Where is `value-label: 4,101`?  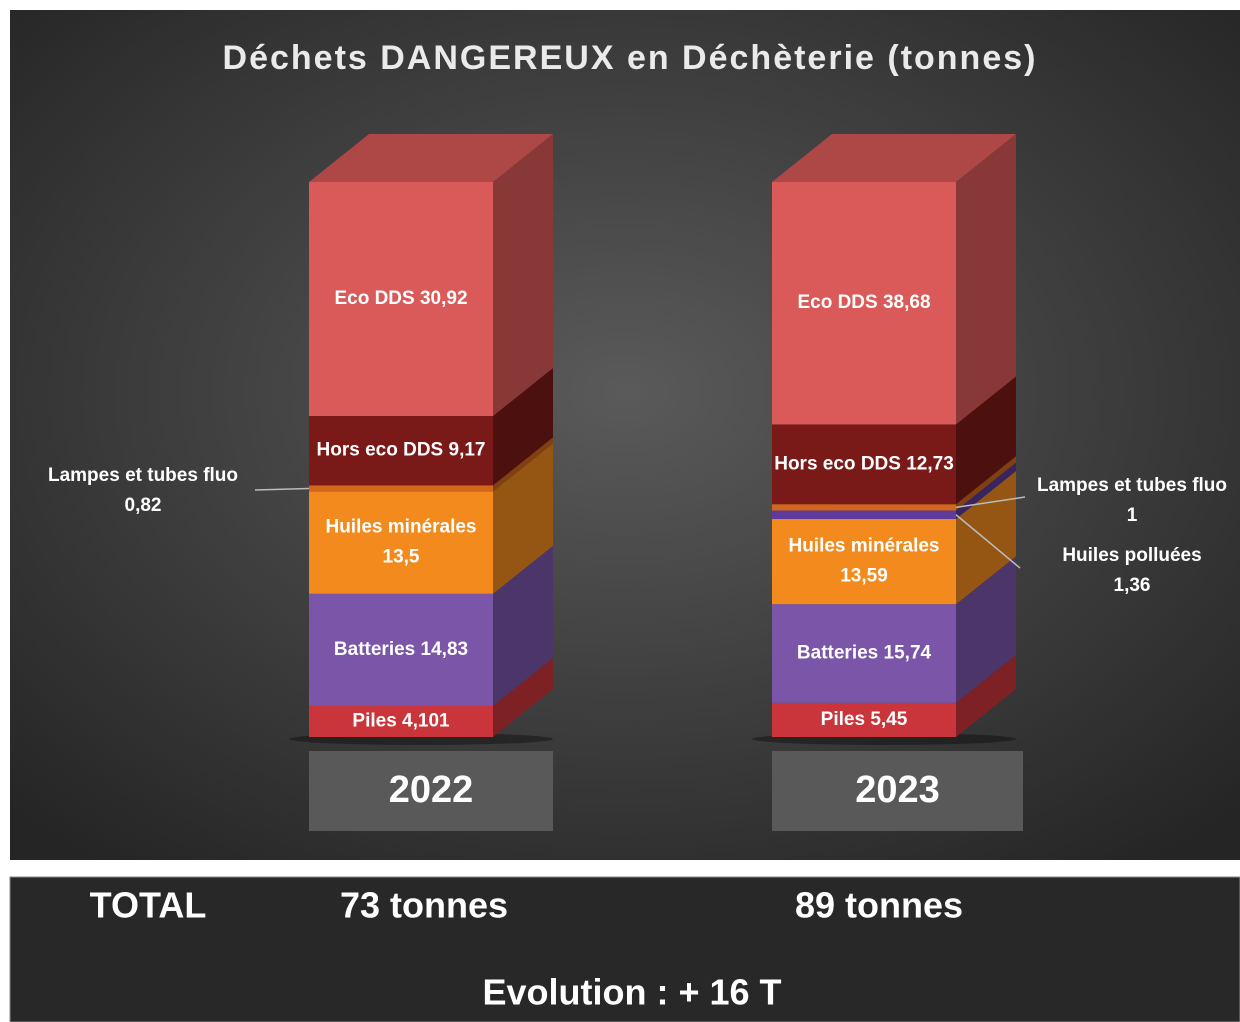
value-label: 4,101 is located at coordinates (426, 720).